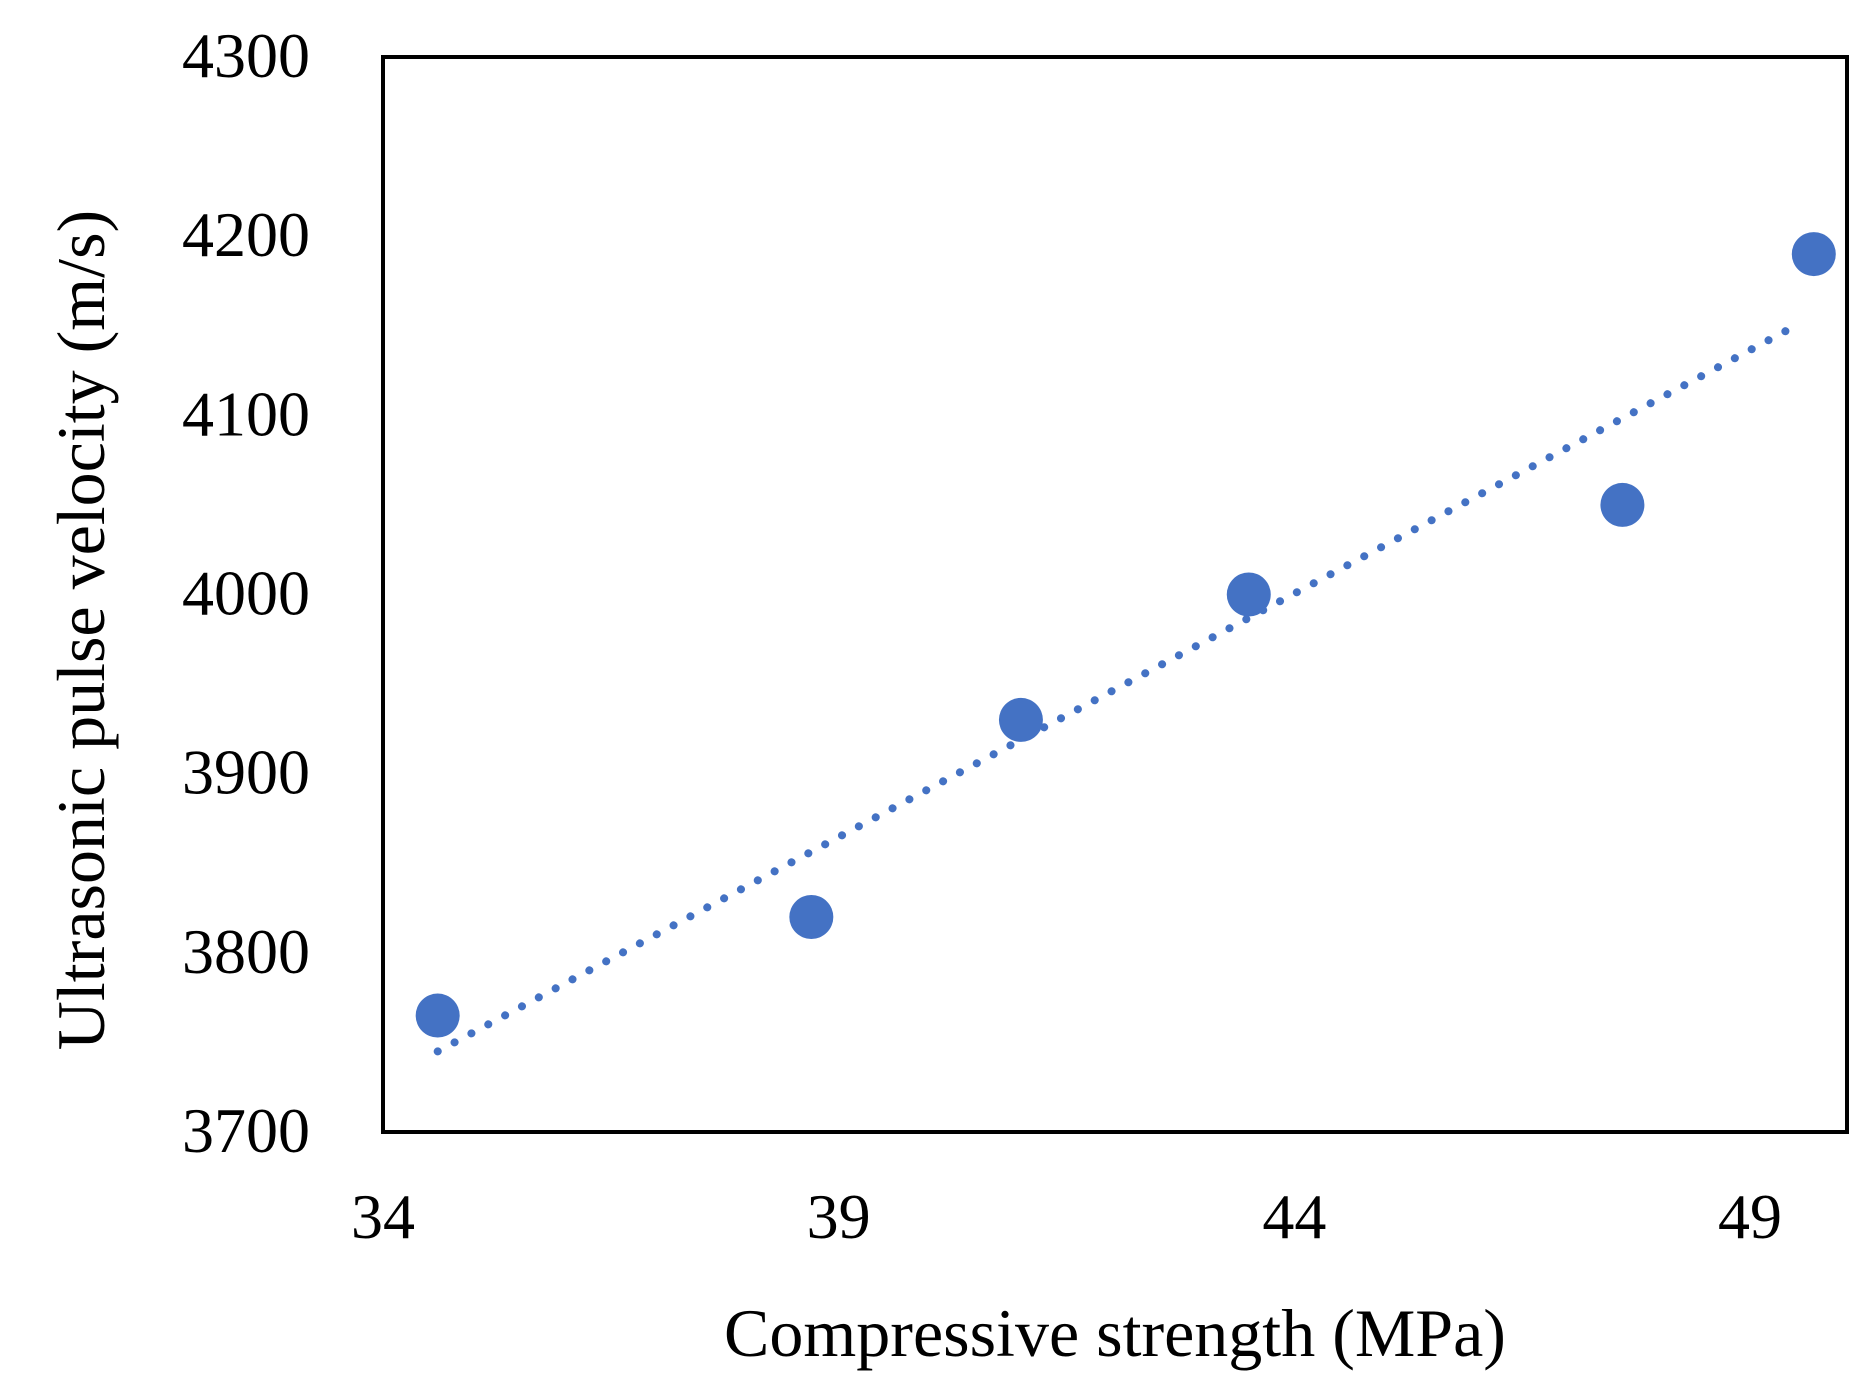  I want to click on y-axis-title: Ultrasonic pulse velocity (m/s), so click(81, 630).